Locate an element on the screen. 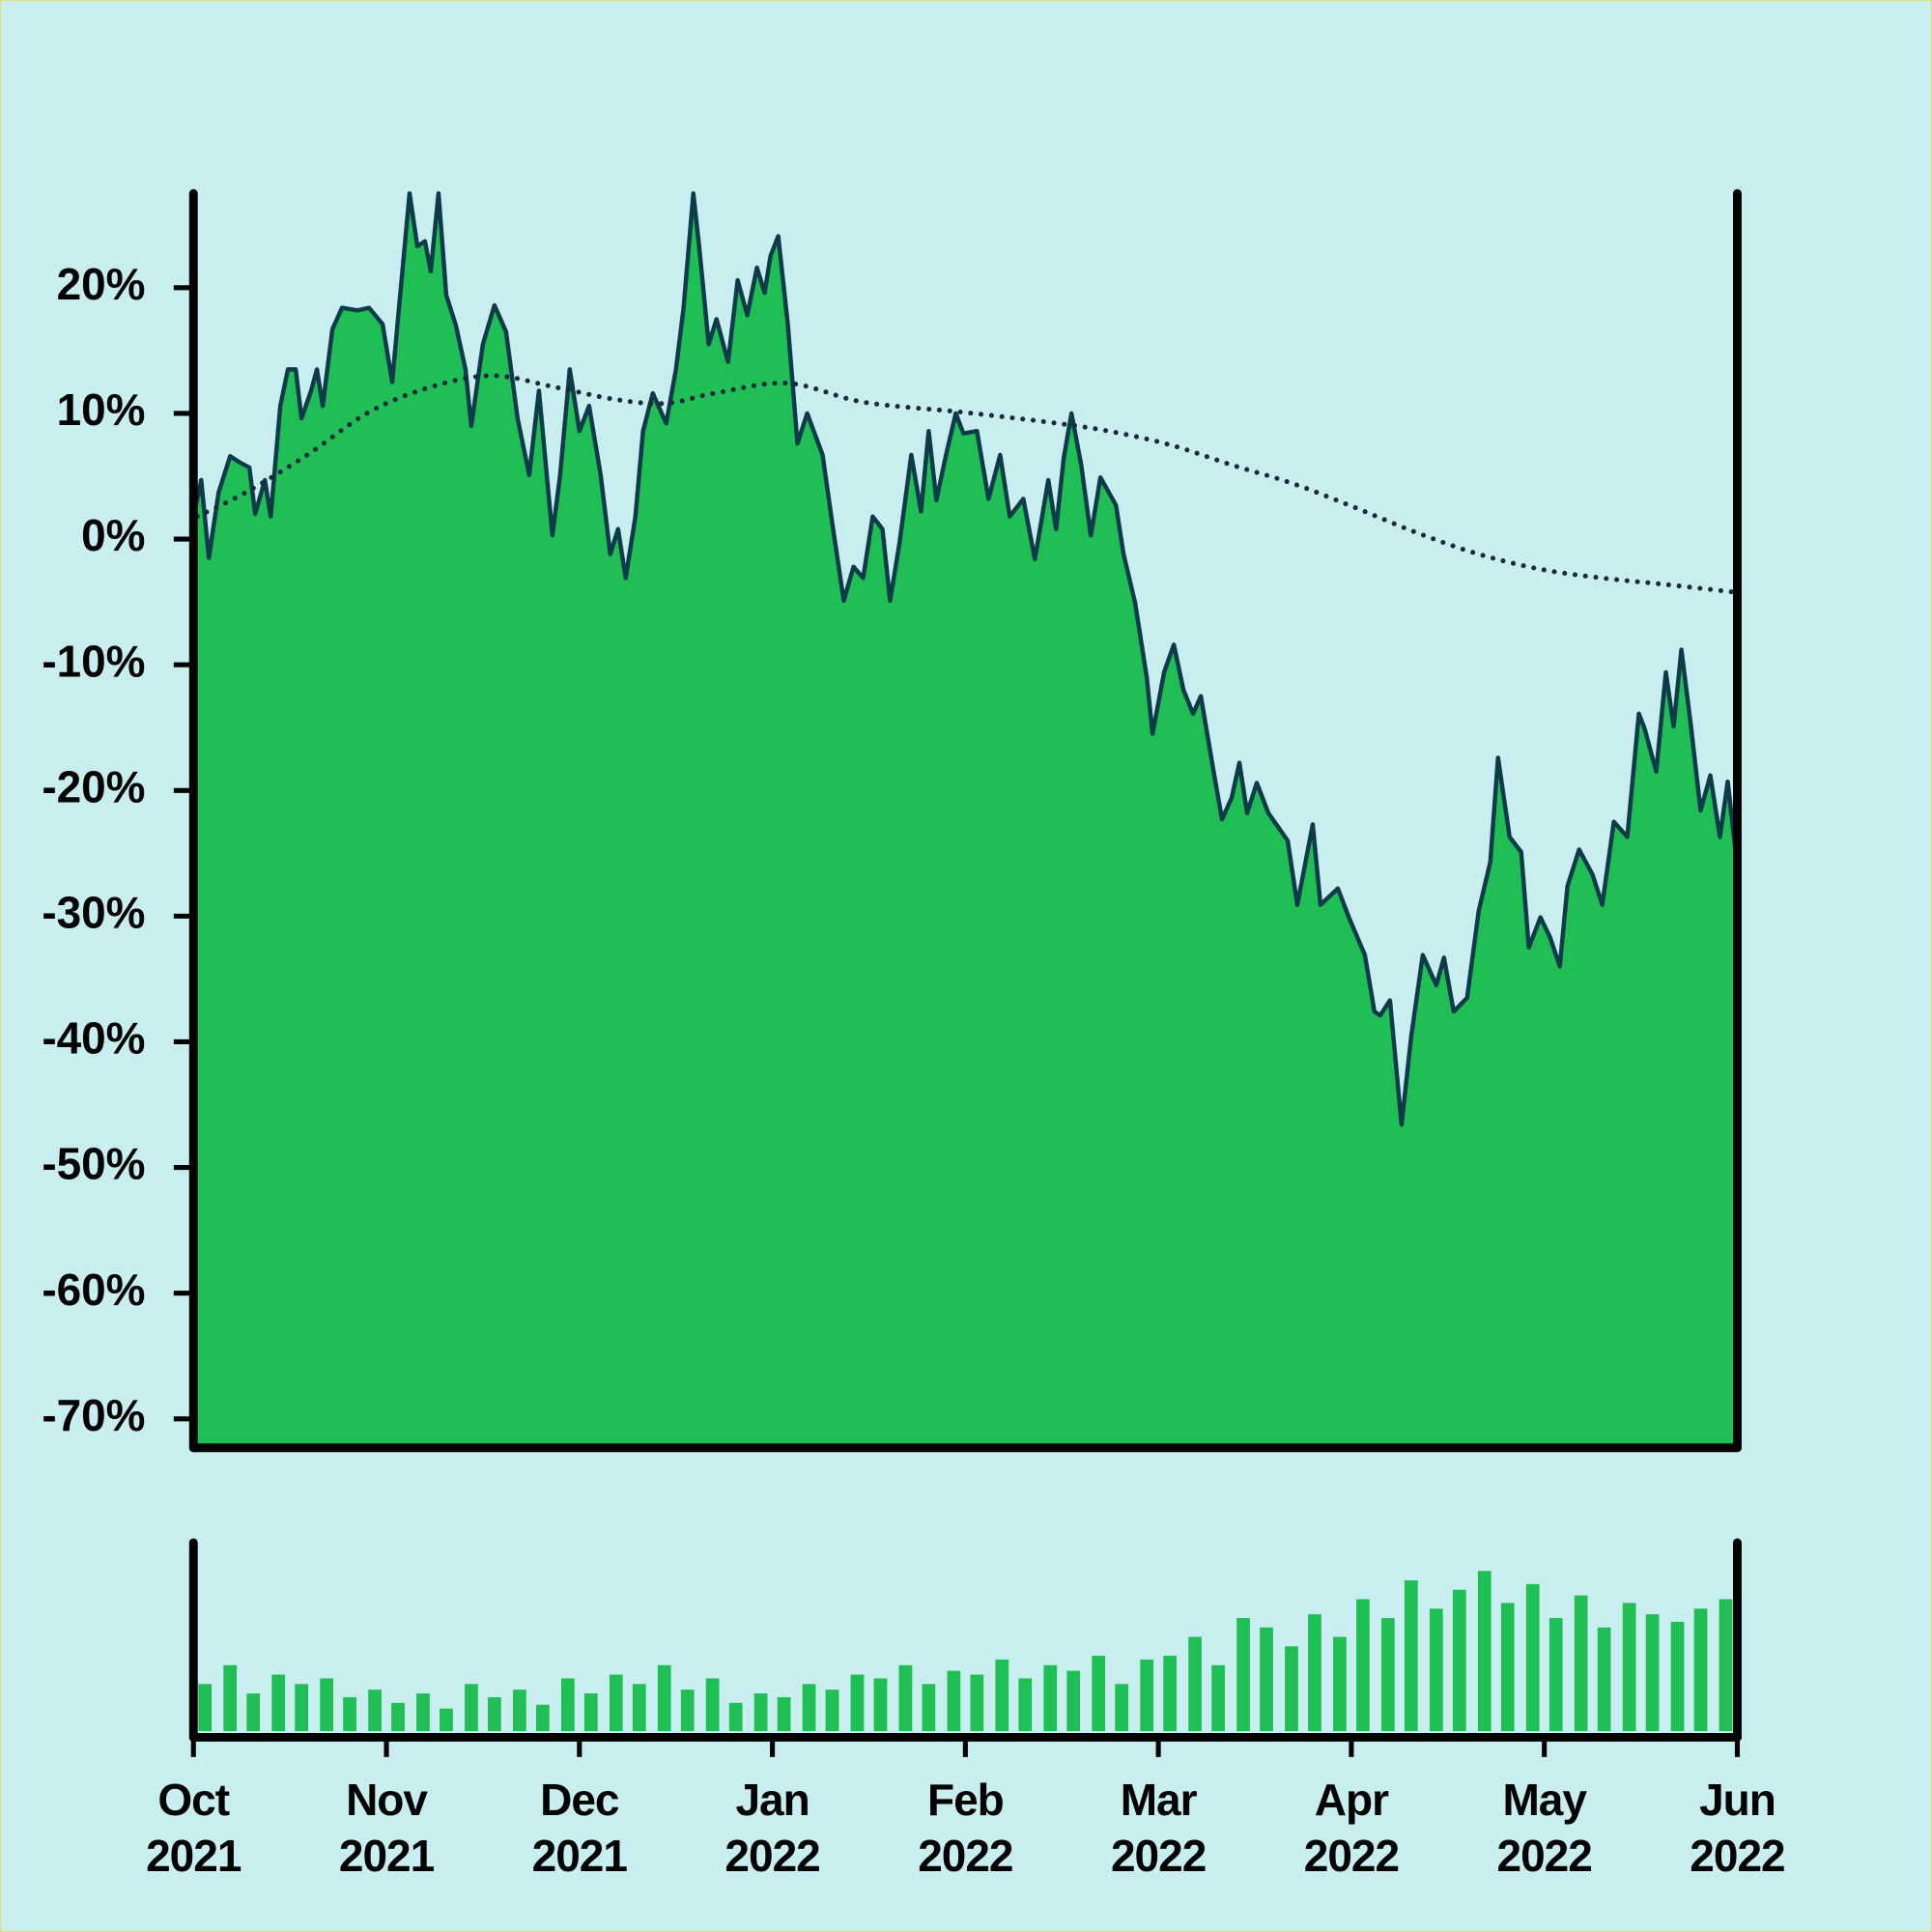 This screenshot has height=1932, width=1932. y-tick-label: -10% is located at coordinates (93, 661).